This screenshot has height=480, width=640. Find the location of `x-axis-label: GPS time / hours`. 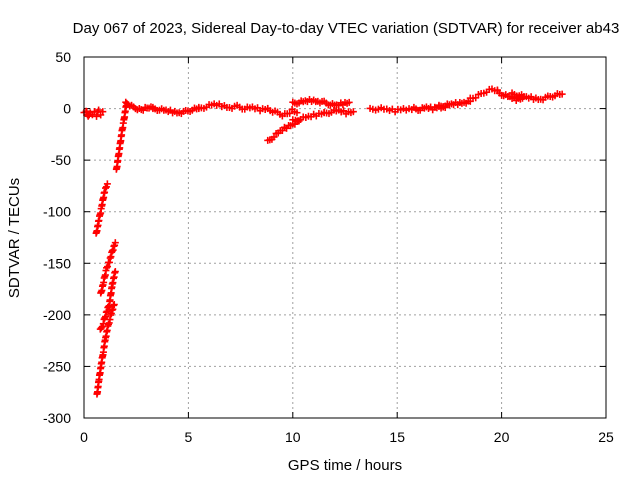

x-axis-label: GPS time / hours is located at coordinates (345, 465).